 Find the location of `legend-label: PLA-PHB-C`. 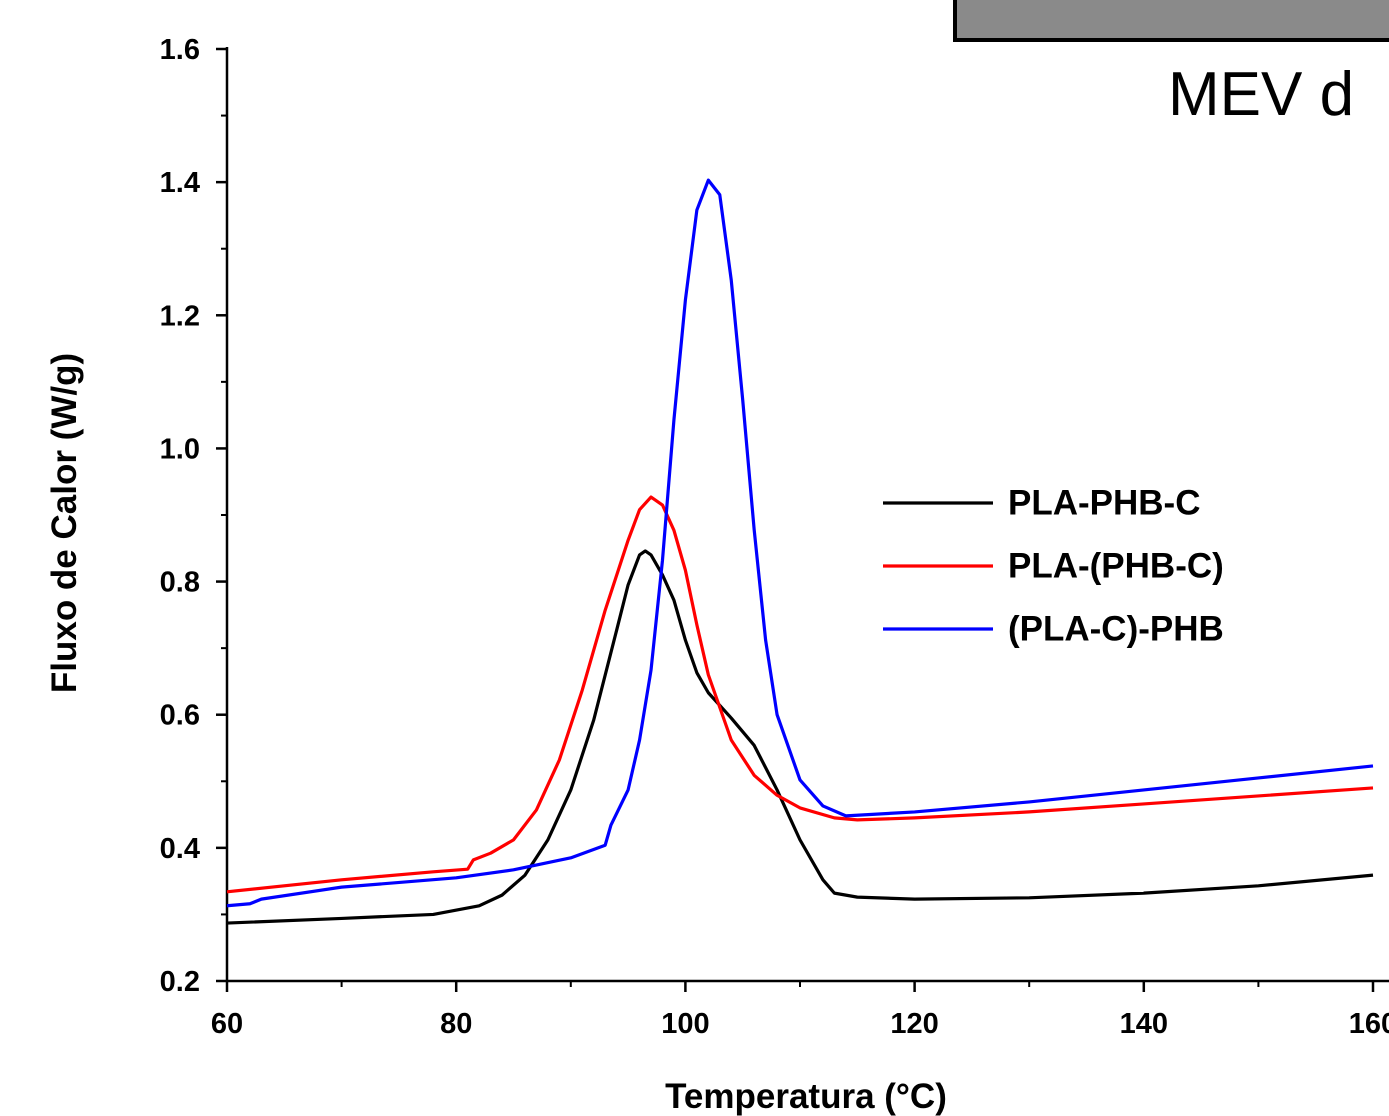

legend-label: PLA-PHB-C is located at coordinates (1104, 502).